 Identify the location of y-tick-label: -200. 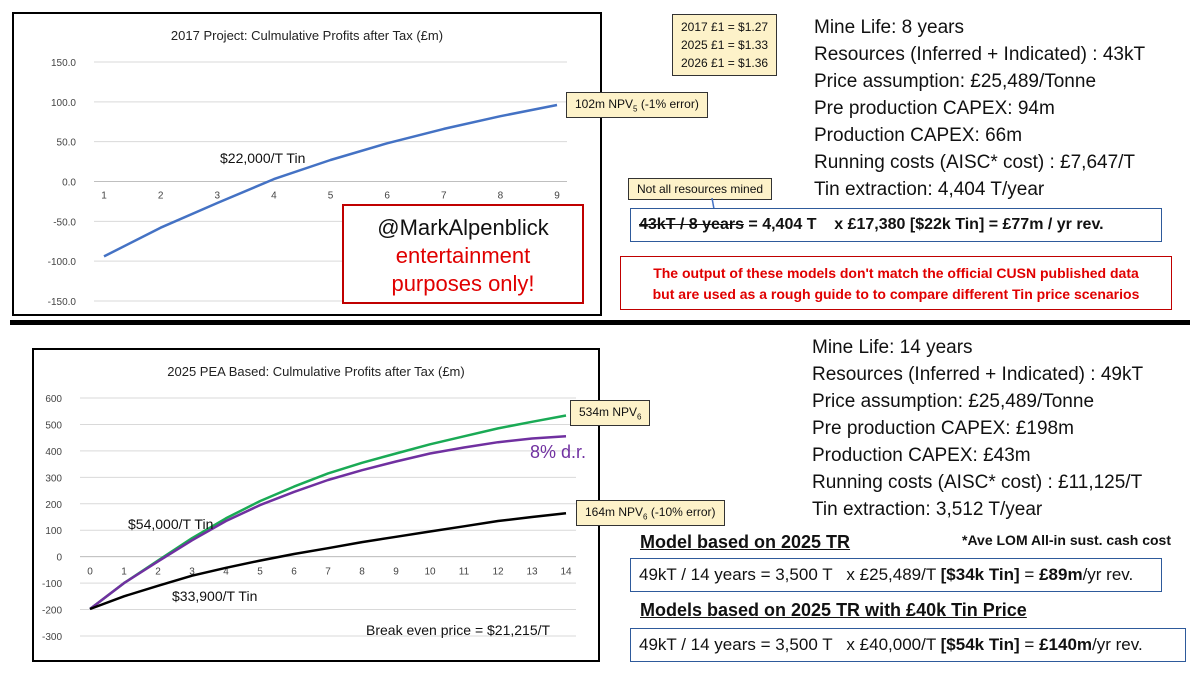
(52, 611).